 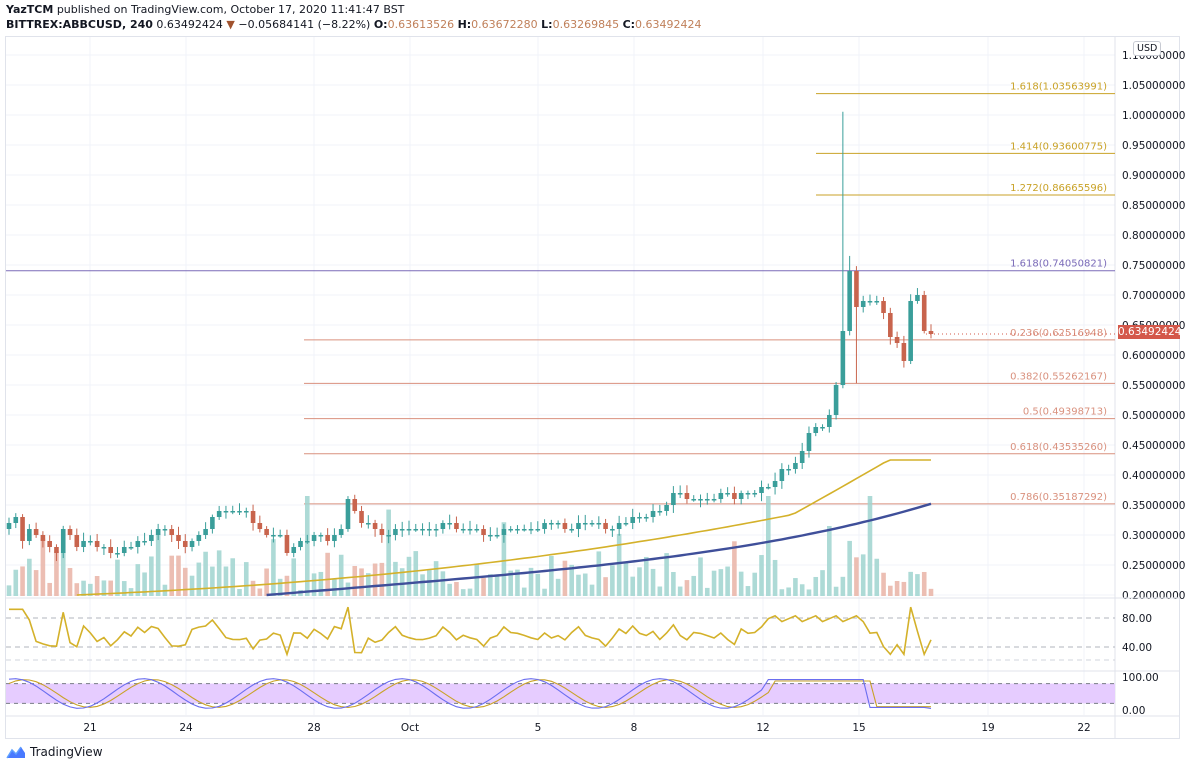 What do you see at coordinates (1147, 48) in the screenshot?
I see `currency-badge: USD` at bounding box center [1147, 48].